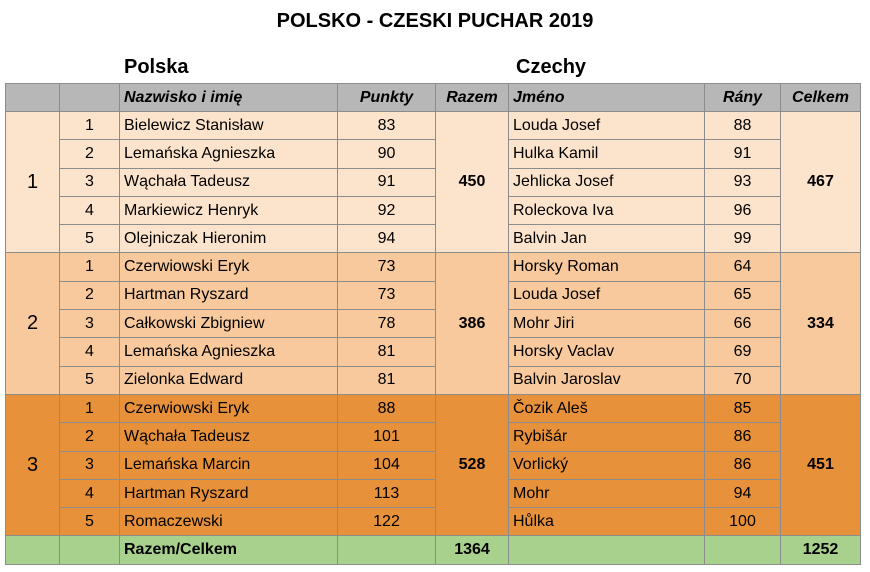  Describe the element at coordinates (386, 493) in the screenshot. I see `pl-player-points: 113` at that location.